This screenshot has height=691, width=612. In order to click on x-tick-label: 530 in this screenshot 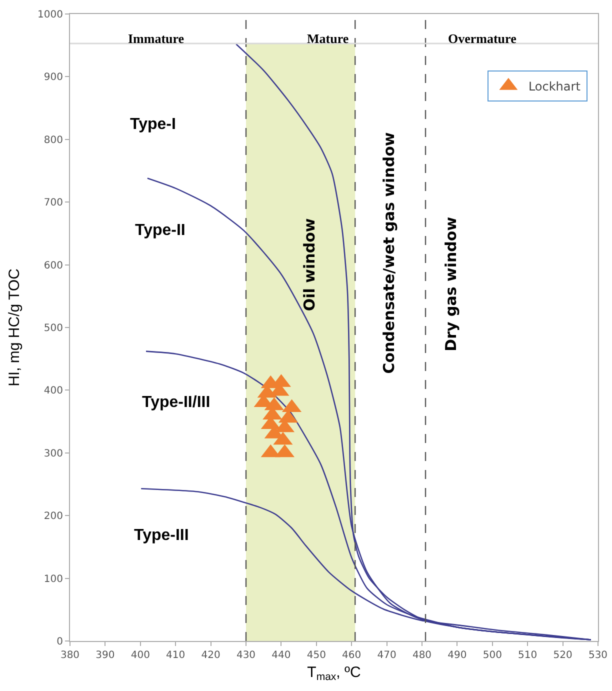, I will do `click(598, 655)`.